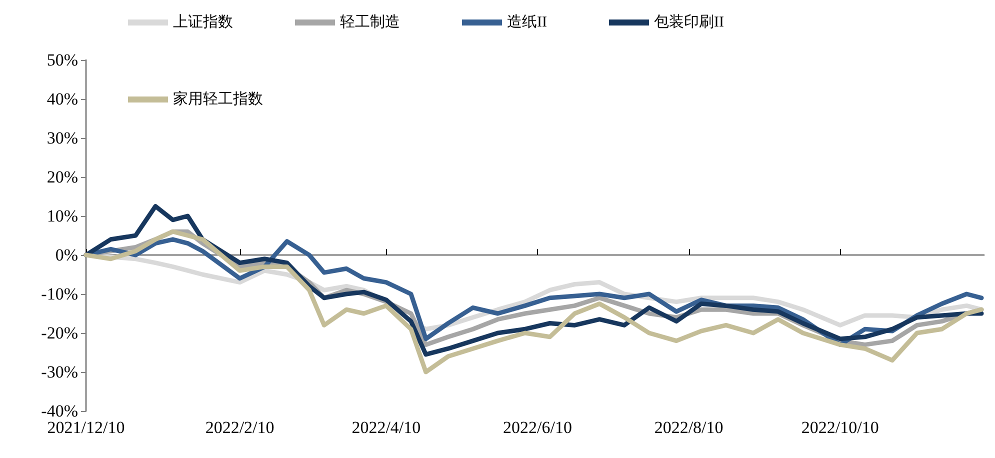 The image size is (995, 458). I want to click on y-tick-label: -10%, so click(59, 294).